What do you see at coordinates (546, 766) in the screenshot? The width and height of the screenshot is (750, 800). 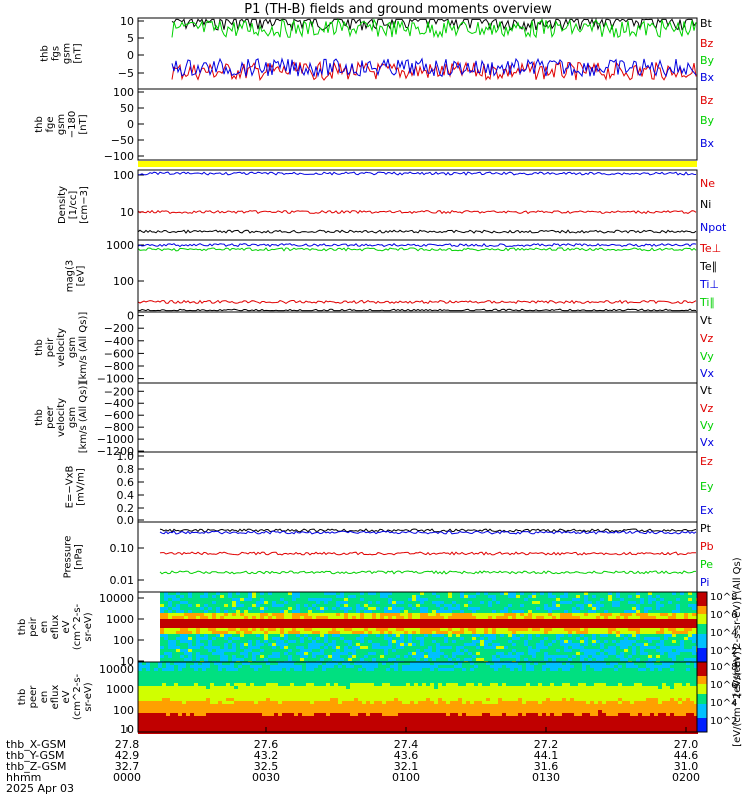 I see `x-tick-label: 31.6` at bounding box center [546, 766].